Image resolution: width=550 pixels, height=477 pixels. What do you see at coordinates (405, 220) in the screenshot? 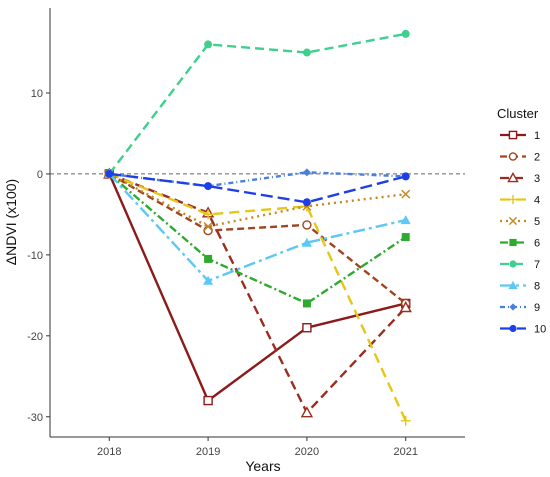
I see `data-point-8-2021` at bounding box center [405, 220].